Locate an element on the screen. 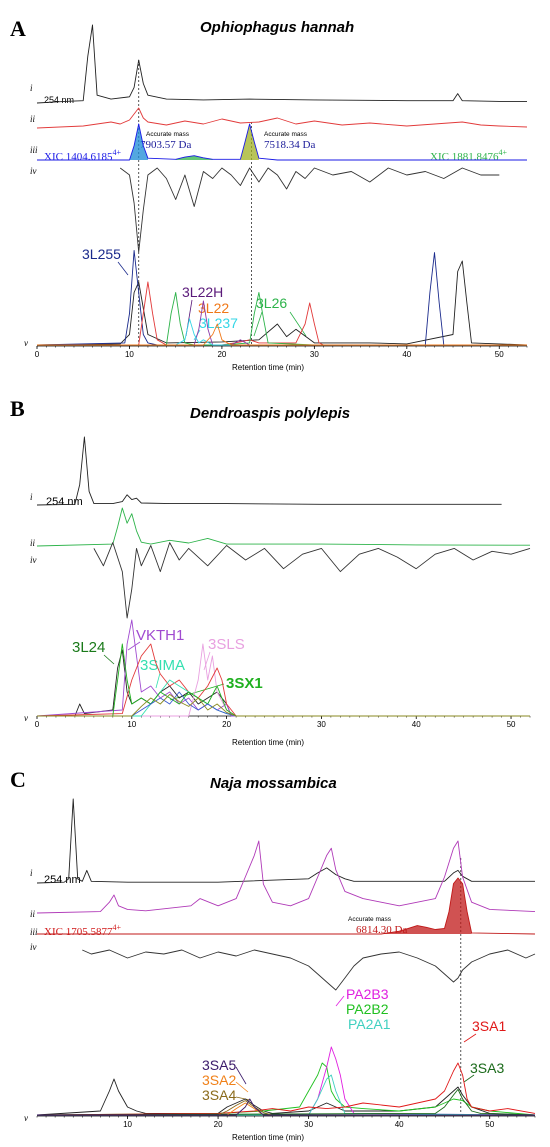  panel-2-series-v-darkgreen is located at coordinates (286, 1102).